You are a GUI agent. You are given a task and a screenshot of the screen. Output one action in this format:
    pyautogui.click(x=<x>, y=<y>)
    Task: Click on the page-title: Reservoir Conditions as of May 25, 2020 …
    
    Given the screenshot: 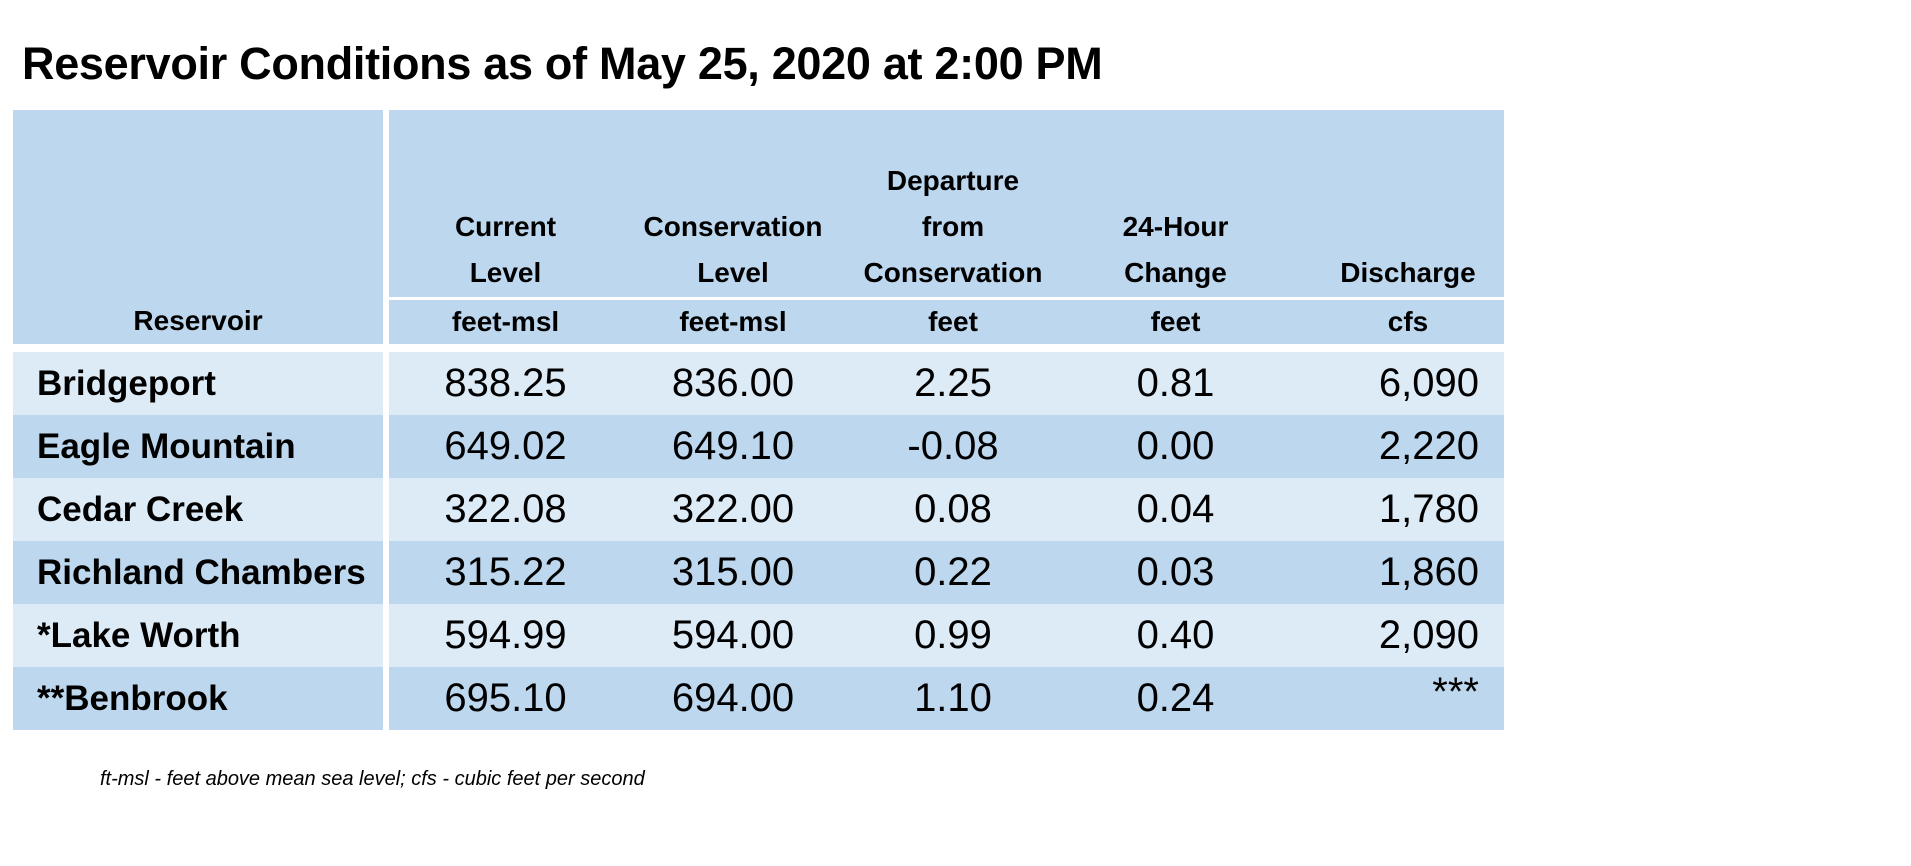 What is the action you would take?
    pyautogui.click(x=562, y=63)
    